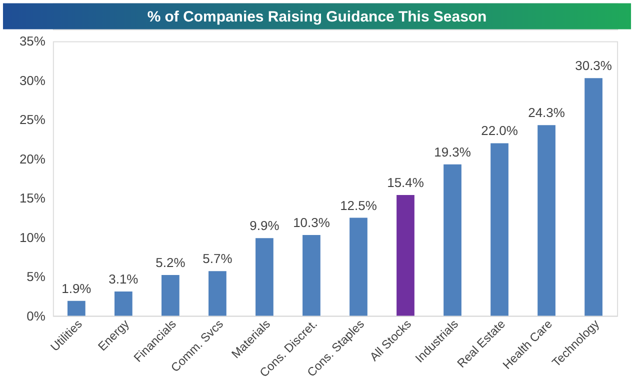 The height and width of the screenshot is (380, 640). Describe the element at coordinates (217, 258) in the screenshot. I see `data-label: 5.7%` at that location.